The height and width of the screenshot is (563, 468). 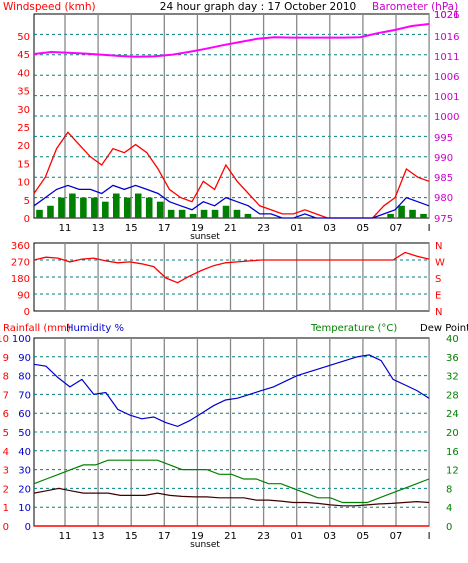 I want to click on tick-label-rainfall: 0, so click(x=6, y=527).